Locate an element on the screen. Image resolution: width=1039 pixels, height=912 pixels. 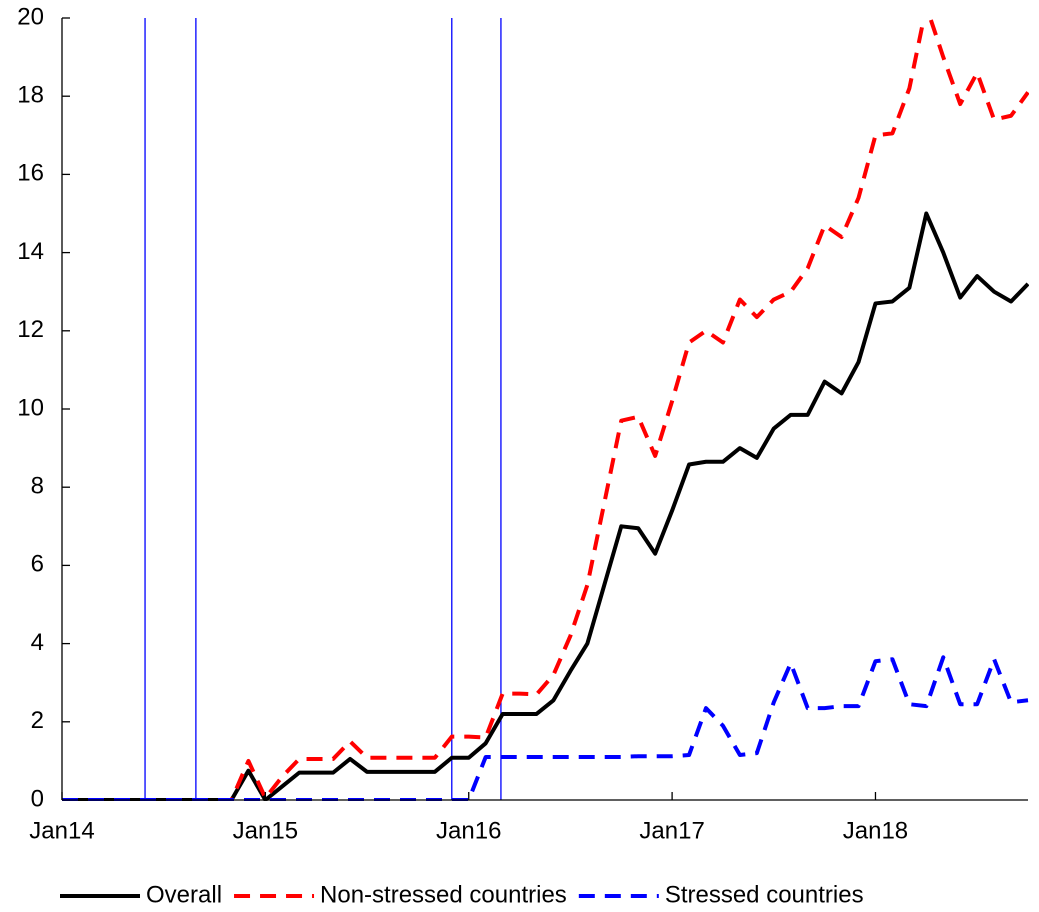
y-tick-label: 14 is located at coordinates (30, 251).